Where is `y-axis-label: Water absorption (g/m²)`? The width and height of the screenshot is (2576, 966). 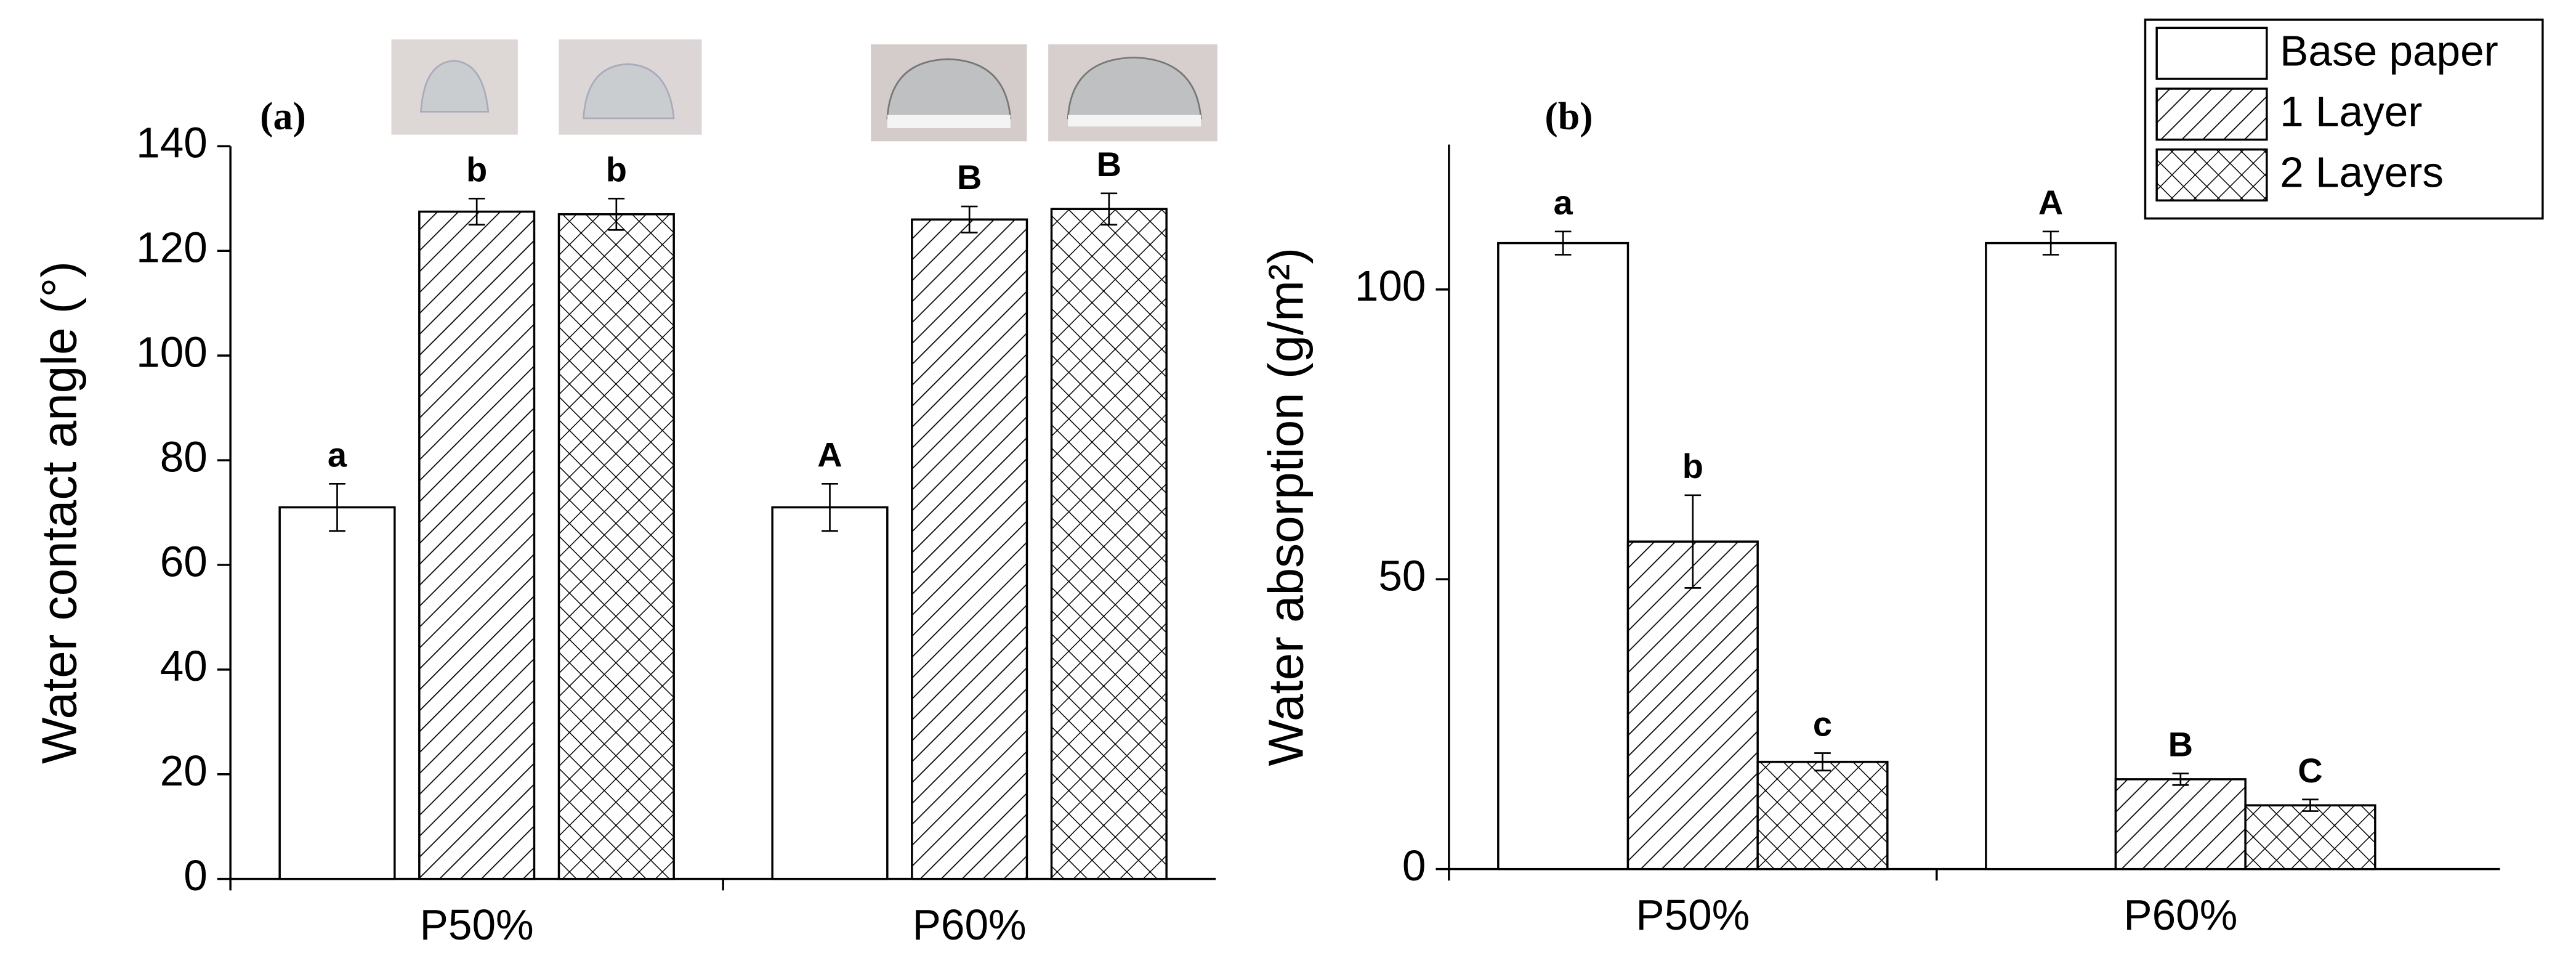
y-axis-label: Water absorption (g/m²) is located at coordinates (1285, 507).